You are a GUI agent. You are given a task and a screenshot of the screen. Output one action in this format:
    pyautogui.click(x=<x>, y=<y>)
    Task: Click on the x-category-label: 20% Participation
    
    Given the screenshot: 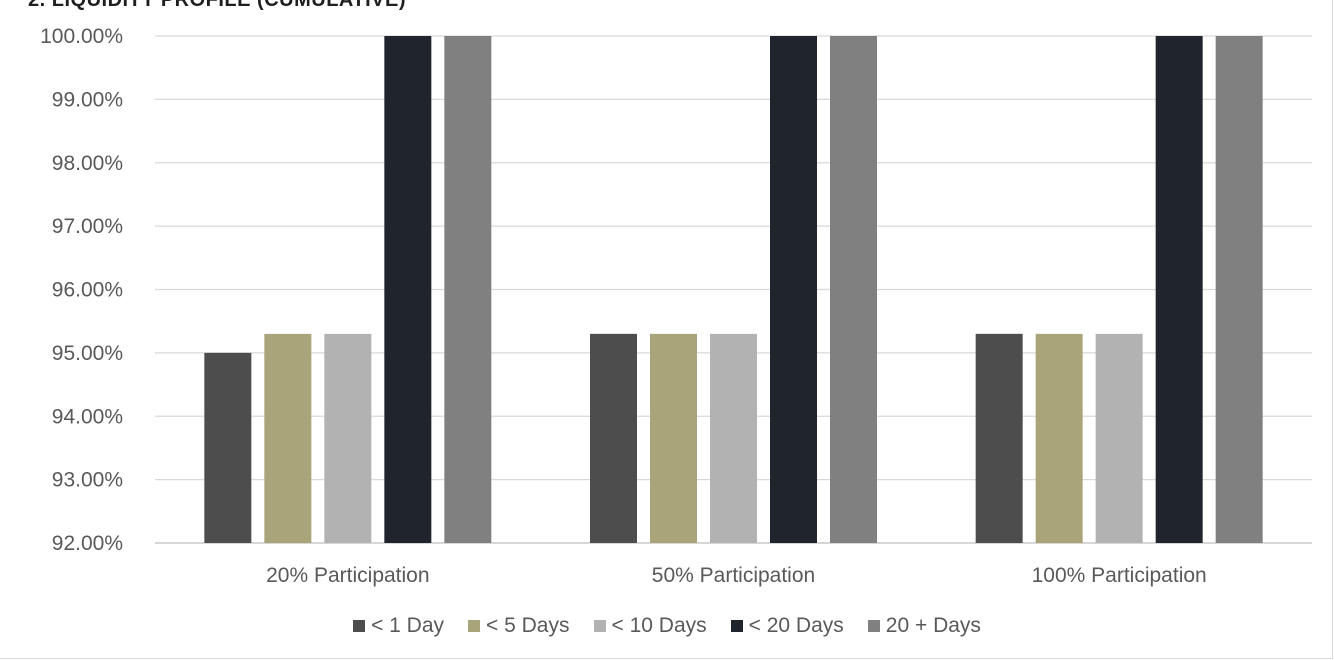 What is the action you would take?
    pyautogui.click(x=347, y=575)
    